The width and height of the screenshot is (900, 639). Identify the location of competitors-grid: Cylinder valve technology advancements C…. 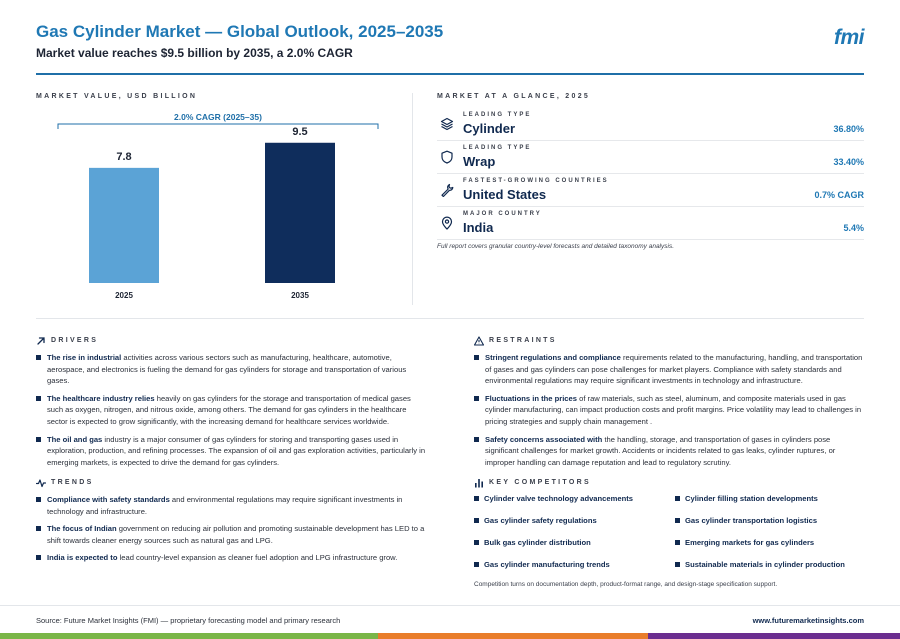
(670, 531).